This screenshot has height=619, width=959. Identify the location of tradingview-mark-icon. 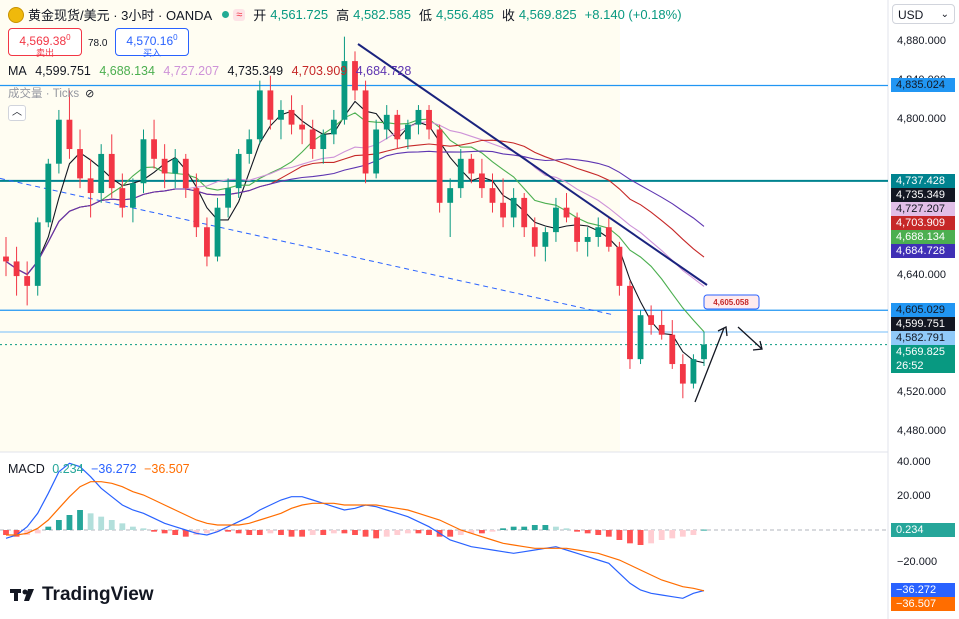
(23, 595).